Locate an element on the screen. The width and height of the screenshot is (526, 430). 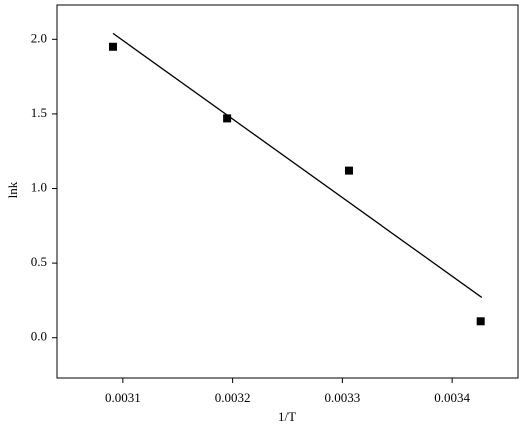
x-tick-label: 0.0031 is located at coordinates (123, 397).